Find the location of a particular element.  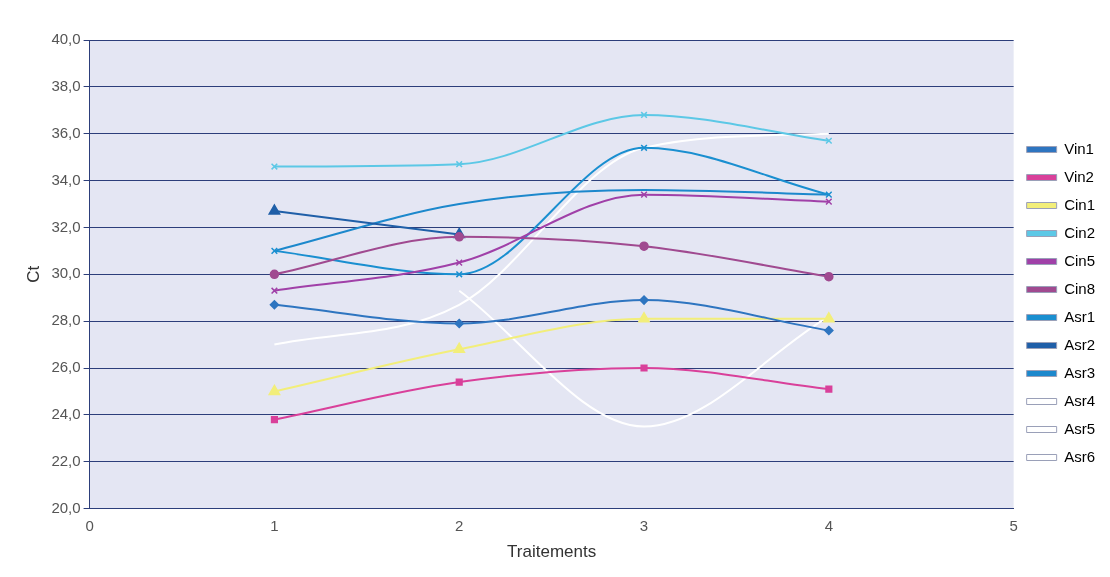

legend-label: Cin8 is located at coordinates (1080, 288).